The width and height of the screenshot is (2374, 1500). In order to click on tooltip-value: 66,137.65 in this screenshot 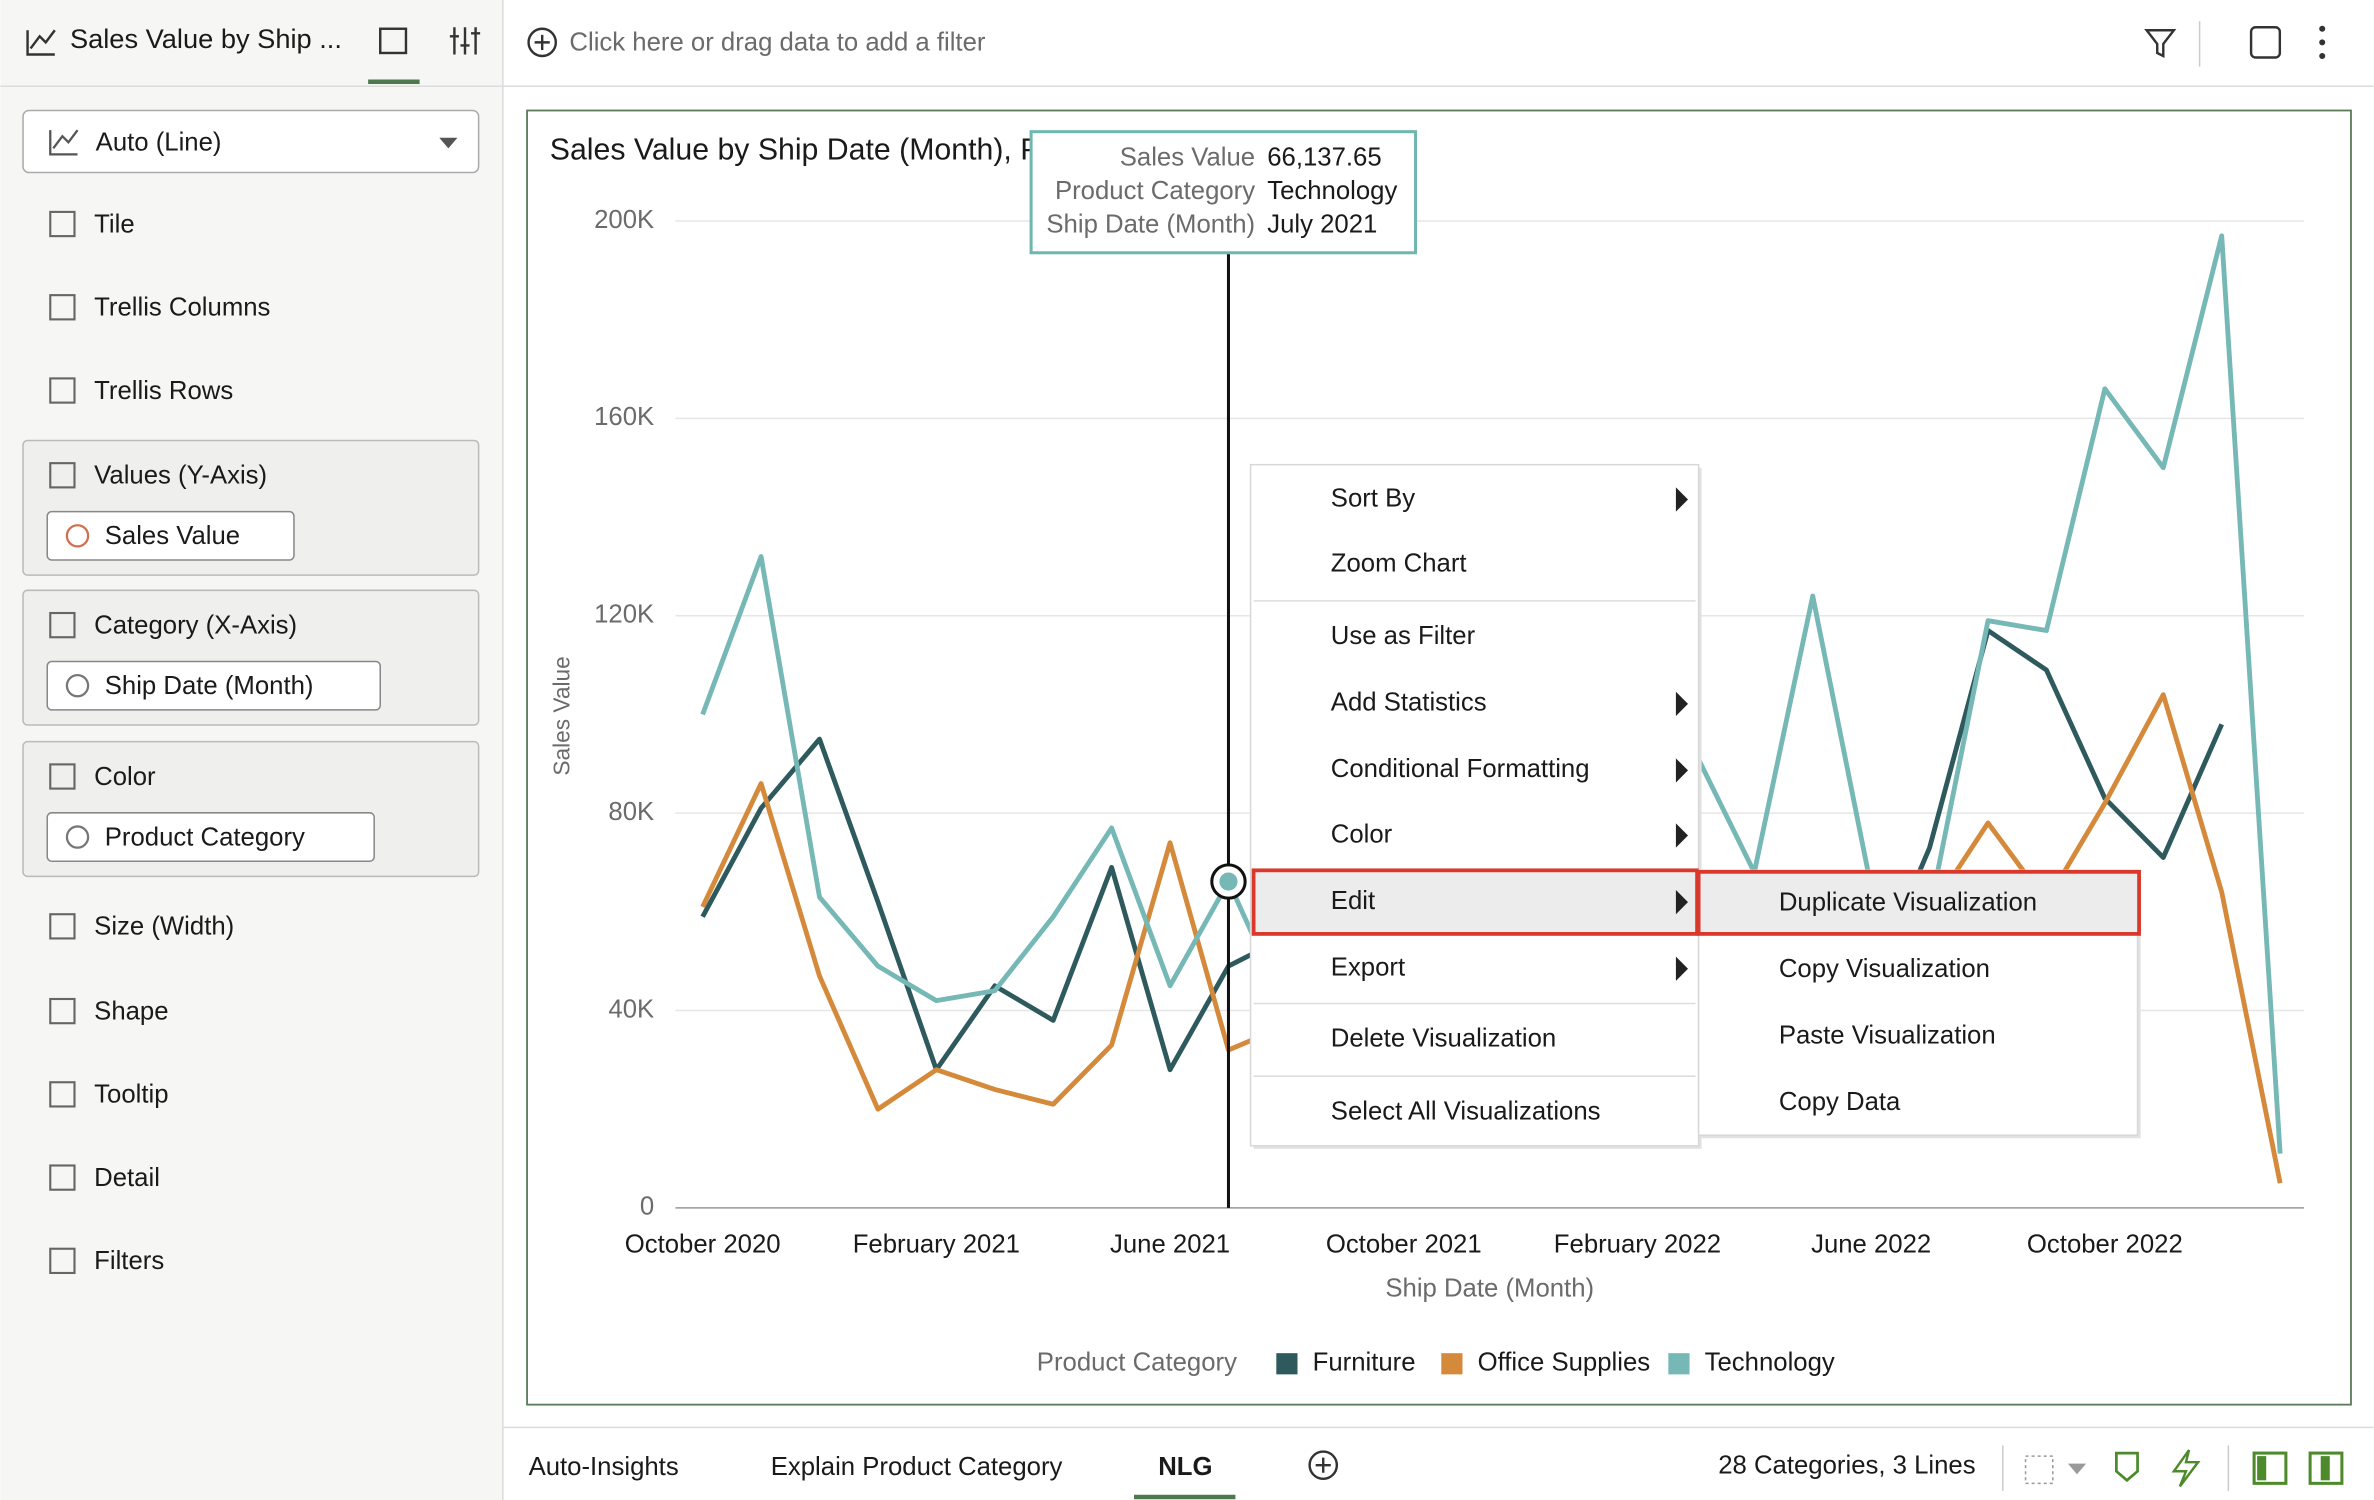, I will do `click(1324, 158)`.